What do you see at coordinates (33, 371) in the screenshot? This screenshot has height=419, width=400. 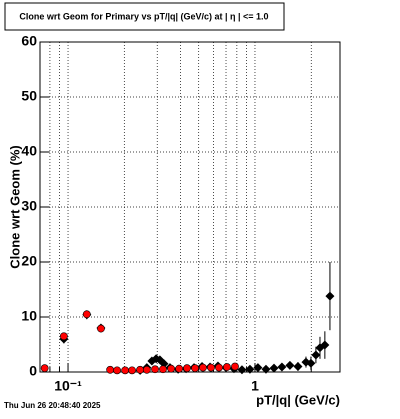 I see `y-tick-label: 0` at bounding box center [33, 371].